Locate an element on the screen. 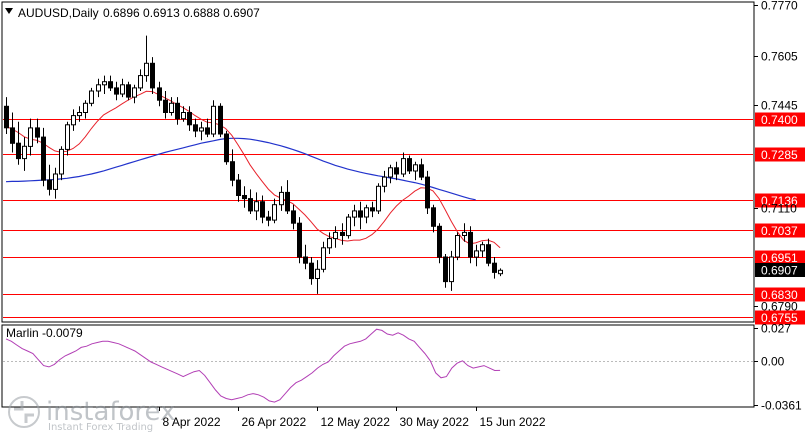 Image resolution: width=812 pixels, height=435 pixels. chart-header: AUDUSD,Daily 0.6896 0.6913 0.6888 0.6907 is located at coordinates (132, 13).